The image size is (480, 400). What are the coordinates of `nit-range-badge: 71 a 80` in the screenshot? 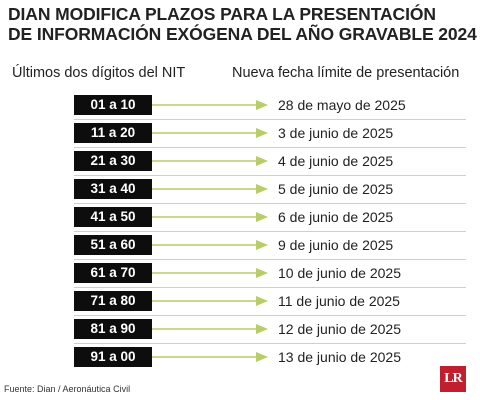 It's located at (113, 301).